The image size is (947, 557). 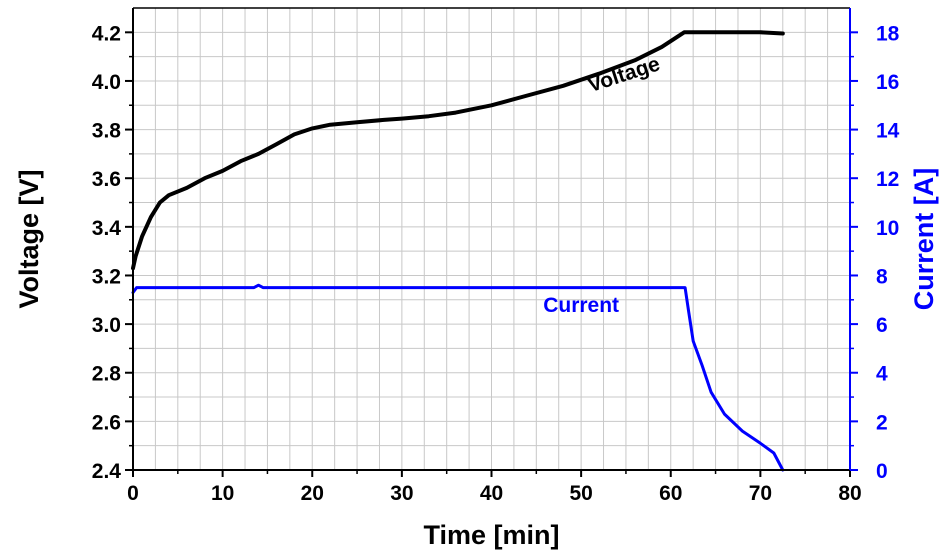 What do you see at coordinates (581, 305) in the screenshot?
I see `annotation-current: Current` at bounding box center [581, 305].